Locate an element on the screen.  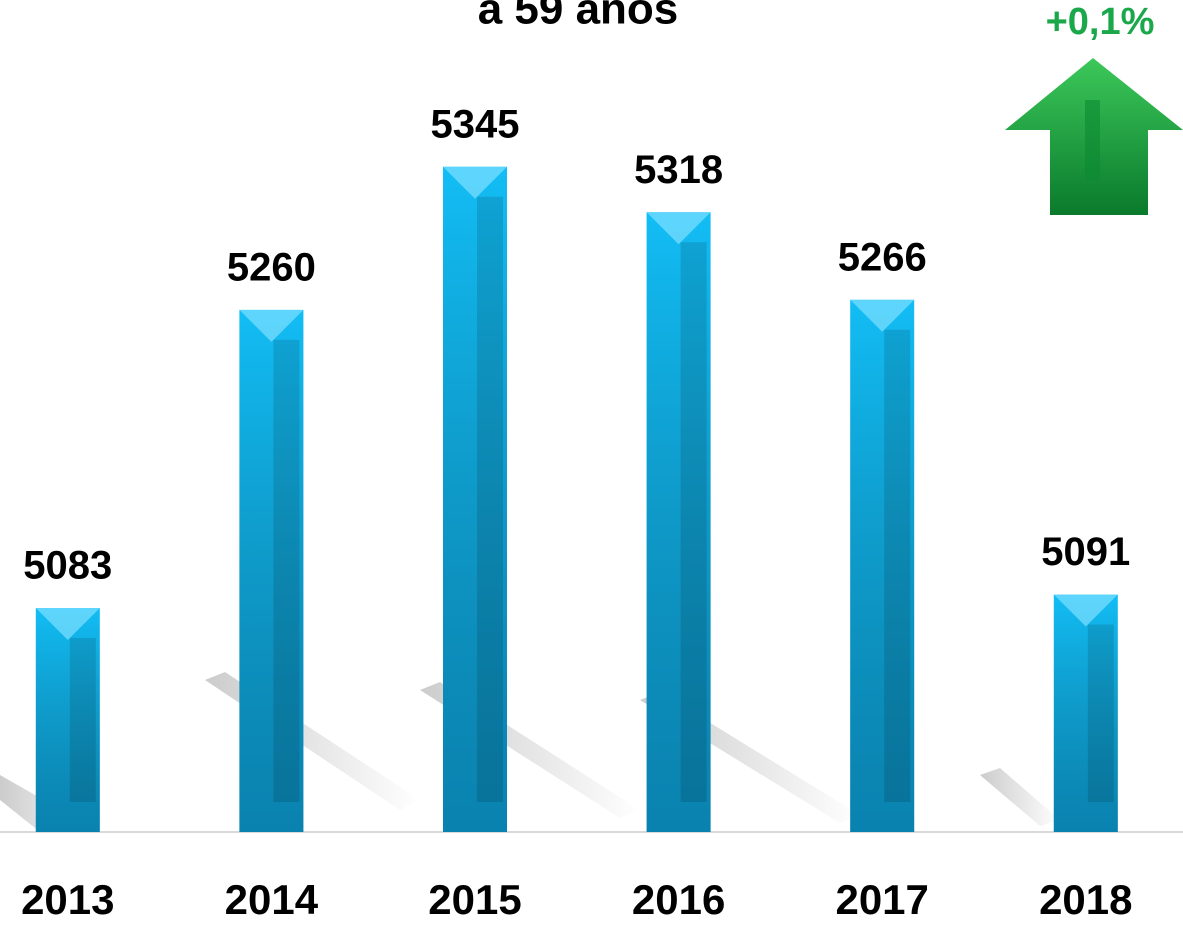
annotation: +0,1% is located at coordinates (1100, 22).